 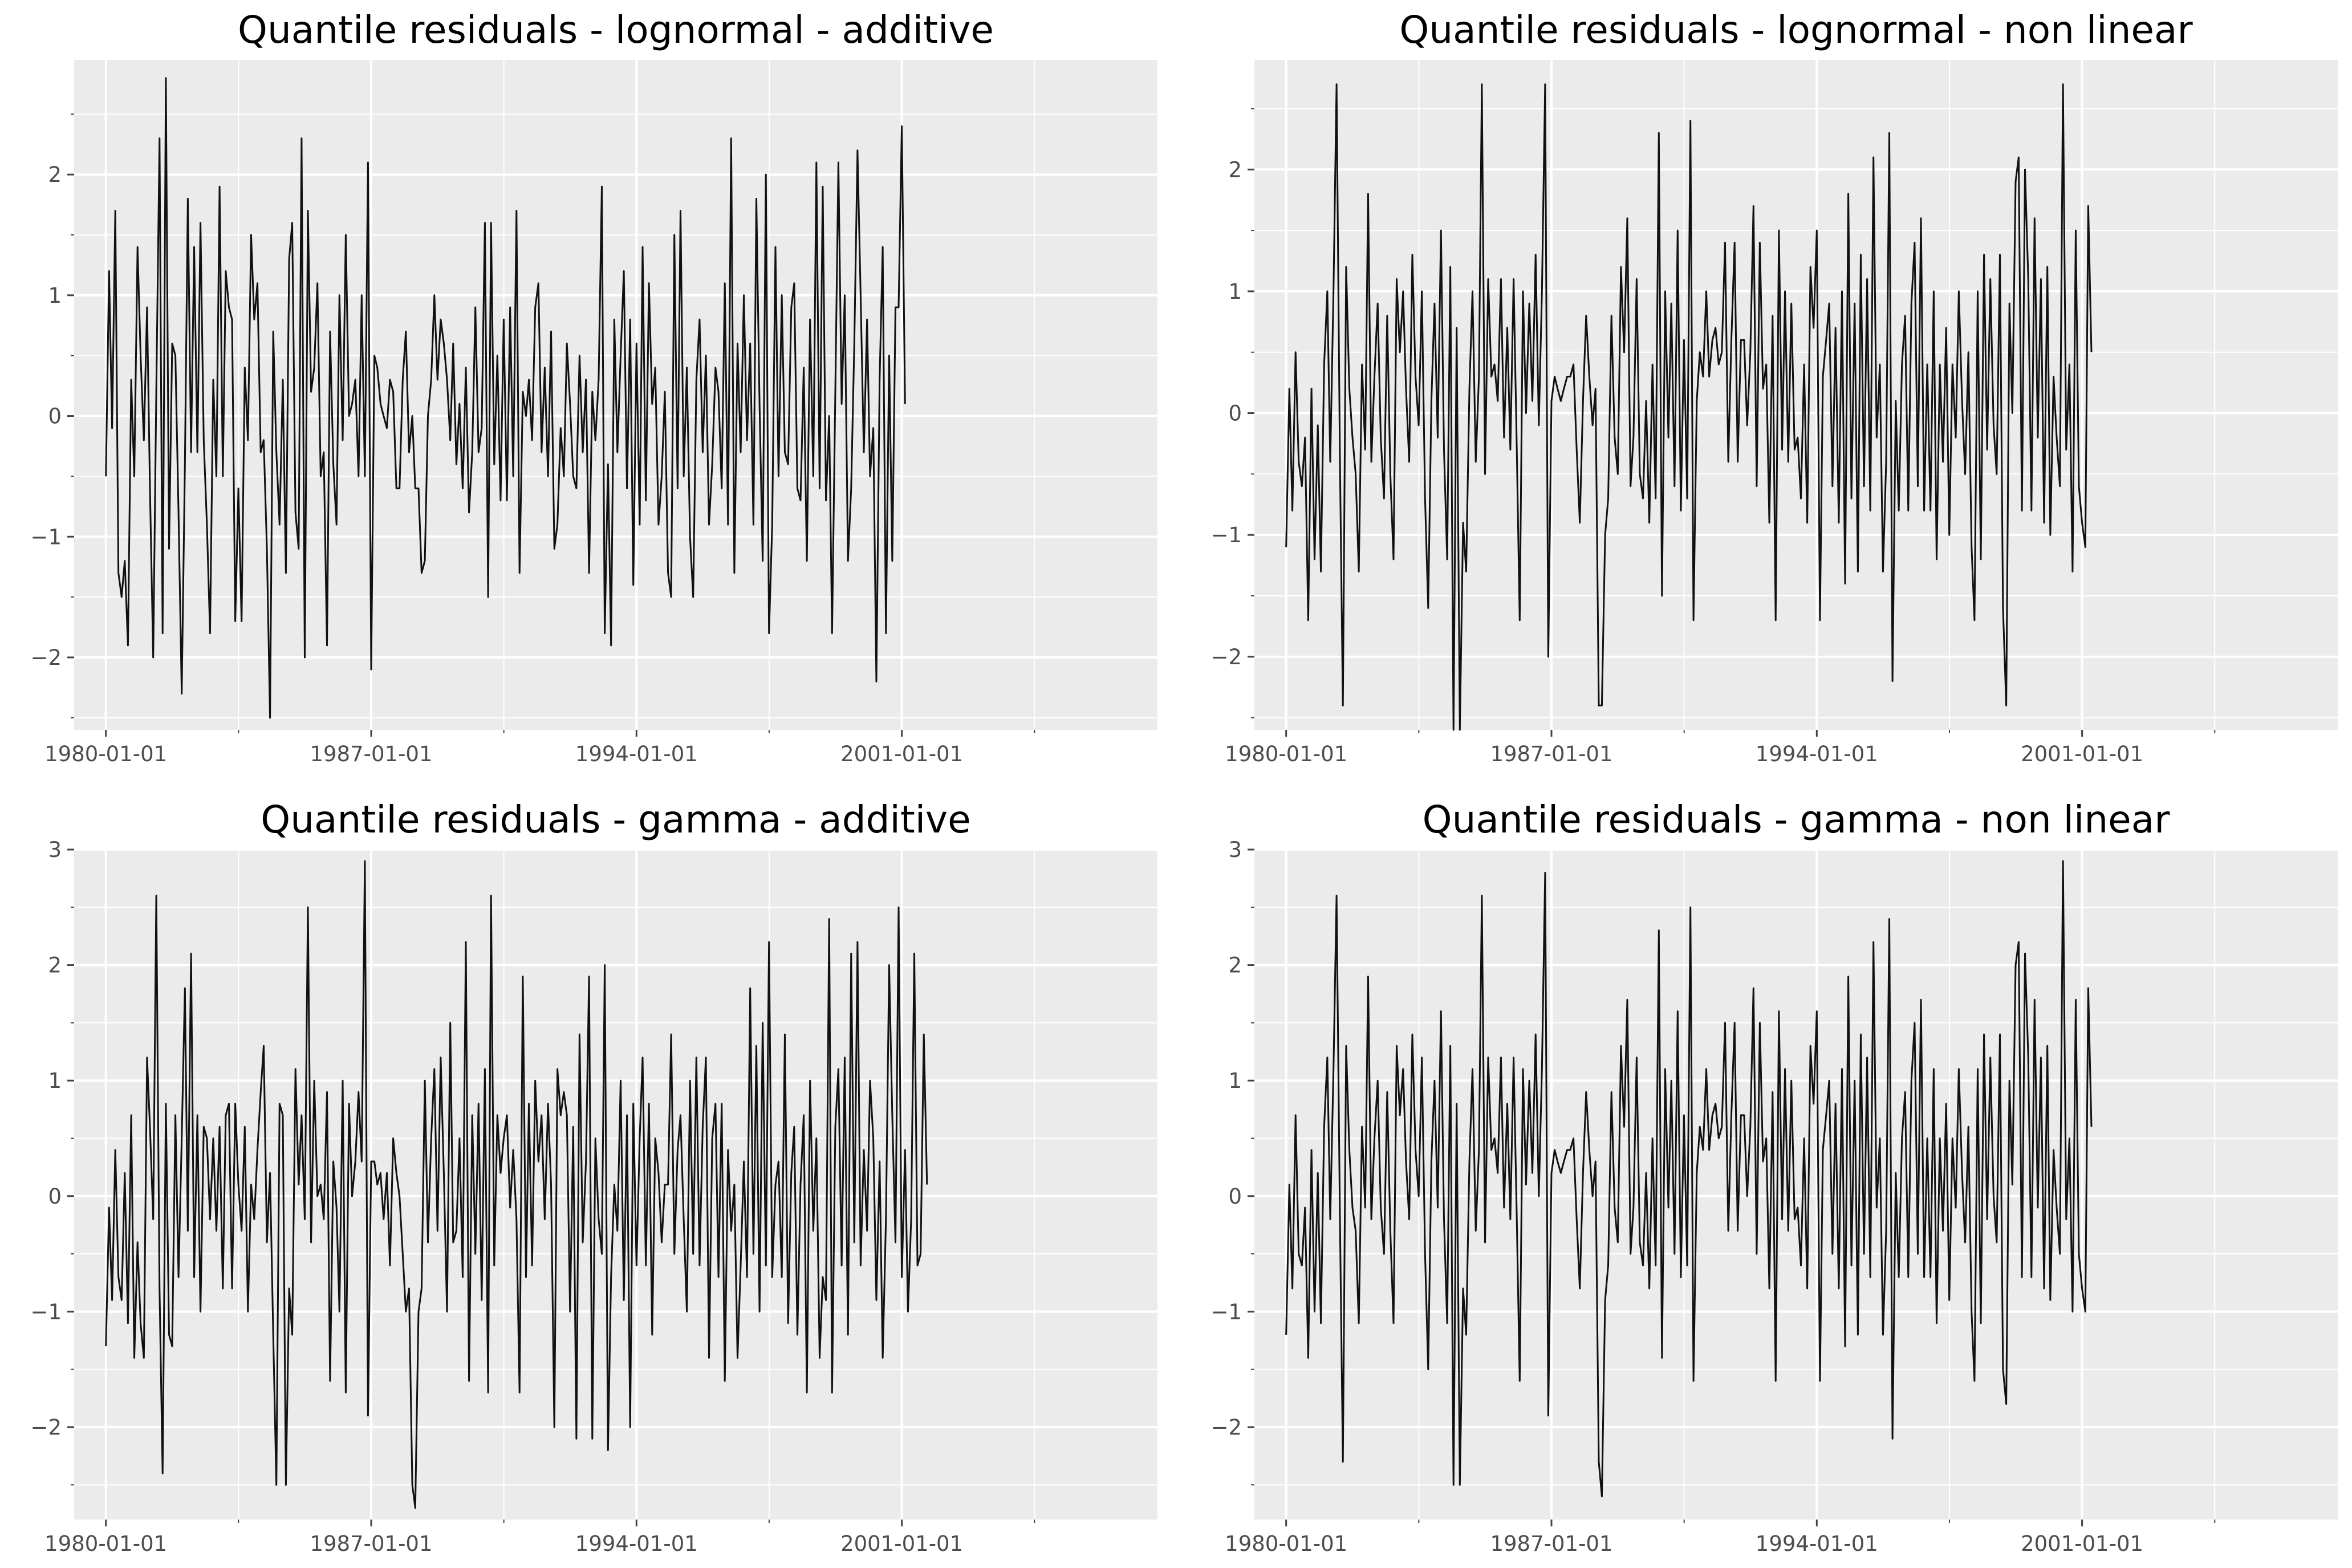 I want to click on chart-title: Quantile residuals - gamma - additive, so click(x=615, y=820).